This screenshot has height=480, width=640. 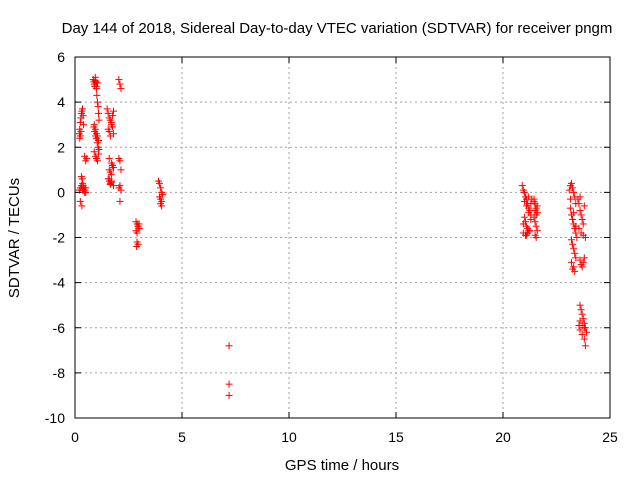 What do you see at coordinates (342, 465) in the screenshot?
I see `x-axis-label: GPS time / hours` at bounding box center [342, 465].